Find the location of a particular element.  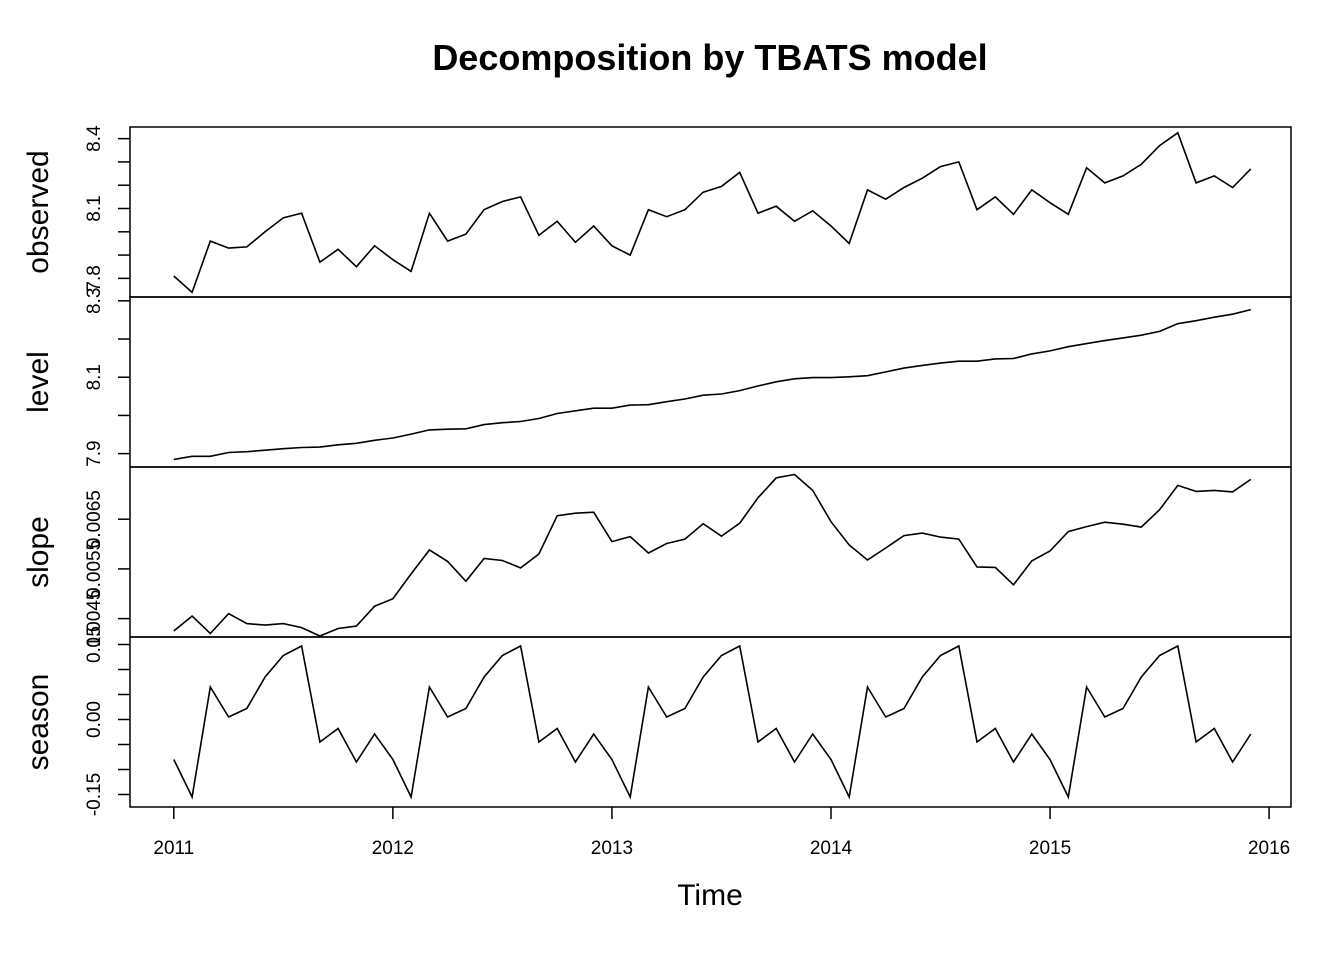

y-tick-label-level: 7.9 is located at coordinates (94, 453).